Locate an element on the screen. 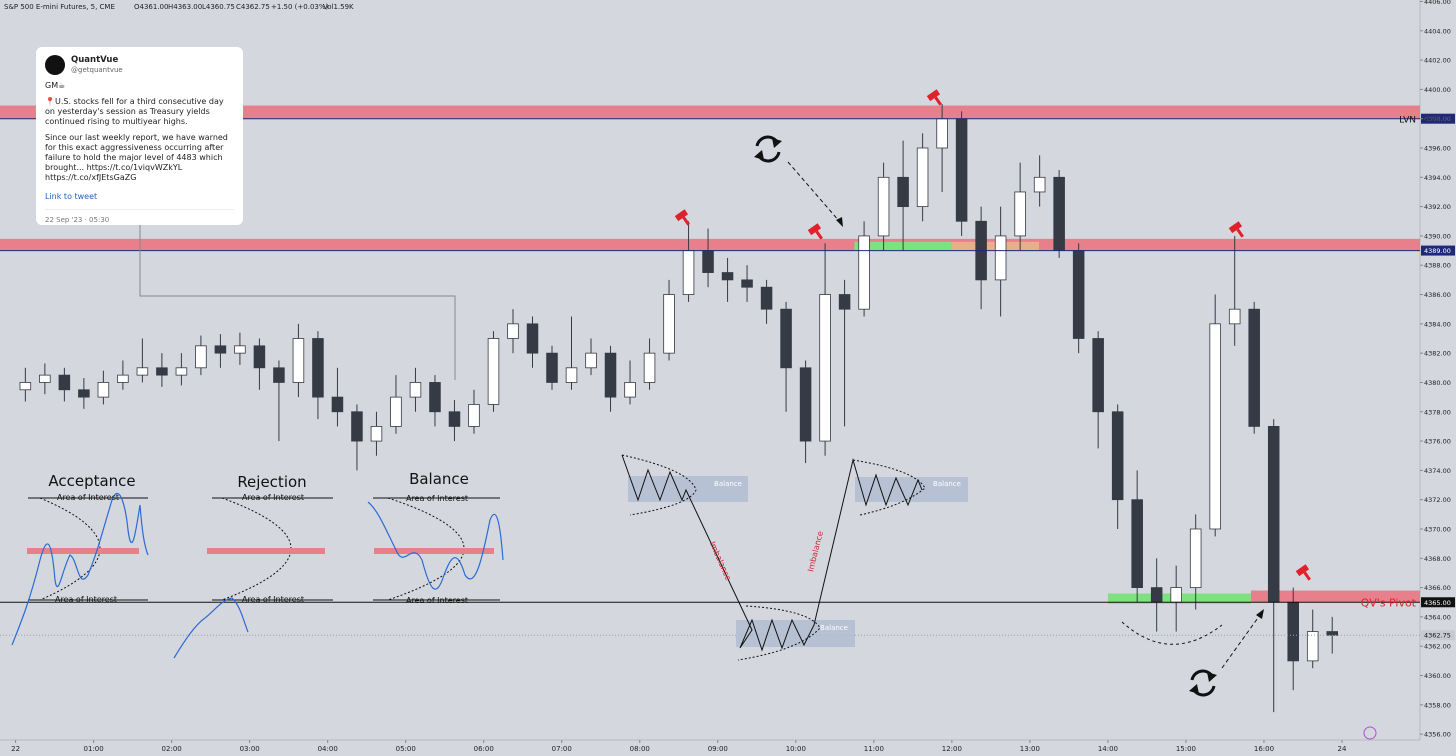 This screenshot has height=756, width=1456. x-tick-label: 02:00 is located at coordinates (172, 749).